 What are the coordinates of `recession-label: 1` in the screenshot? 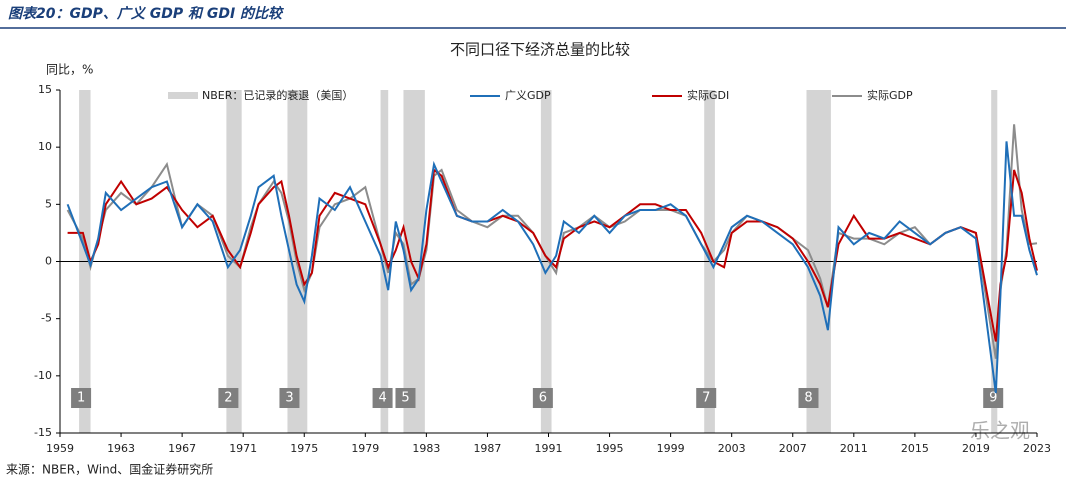 It's located at (81, 398).